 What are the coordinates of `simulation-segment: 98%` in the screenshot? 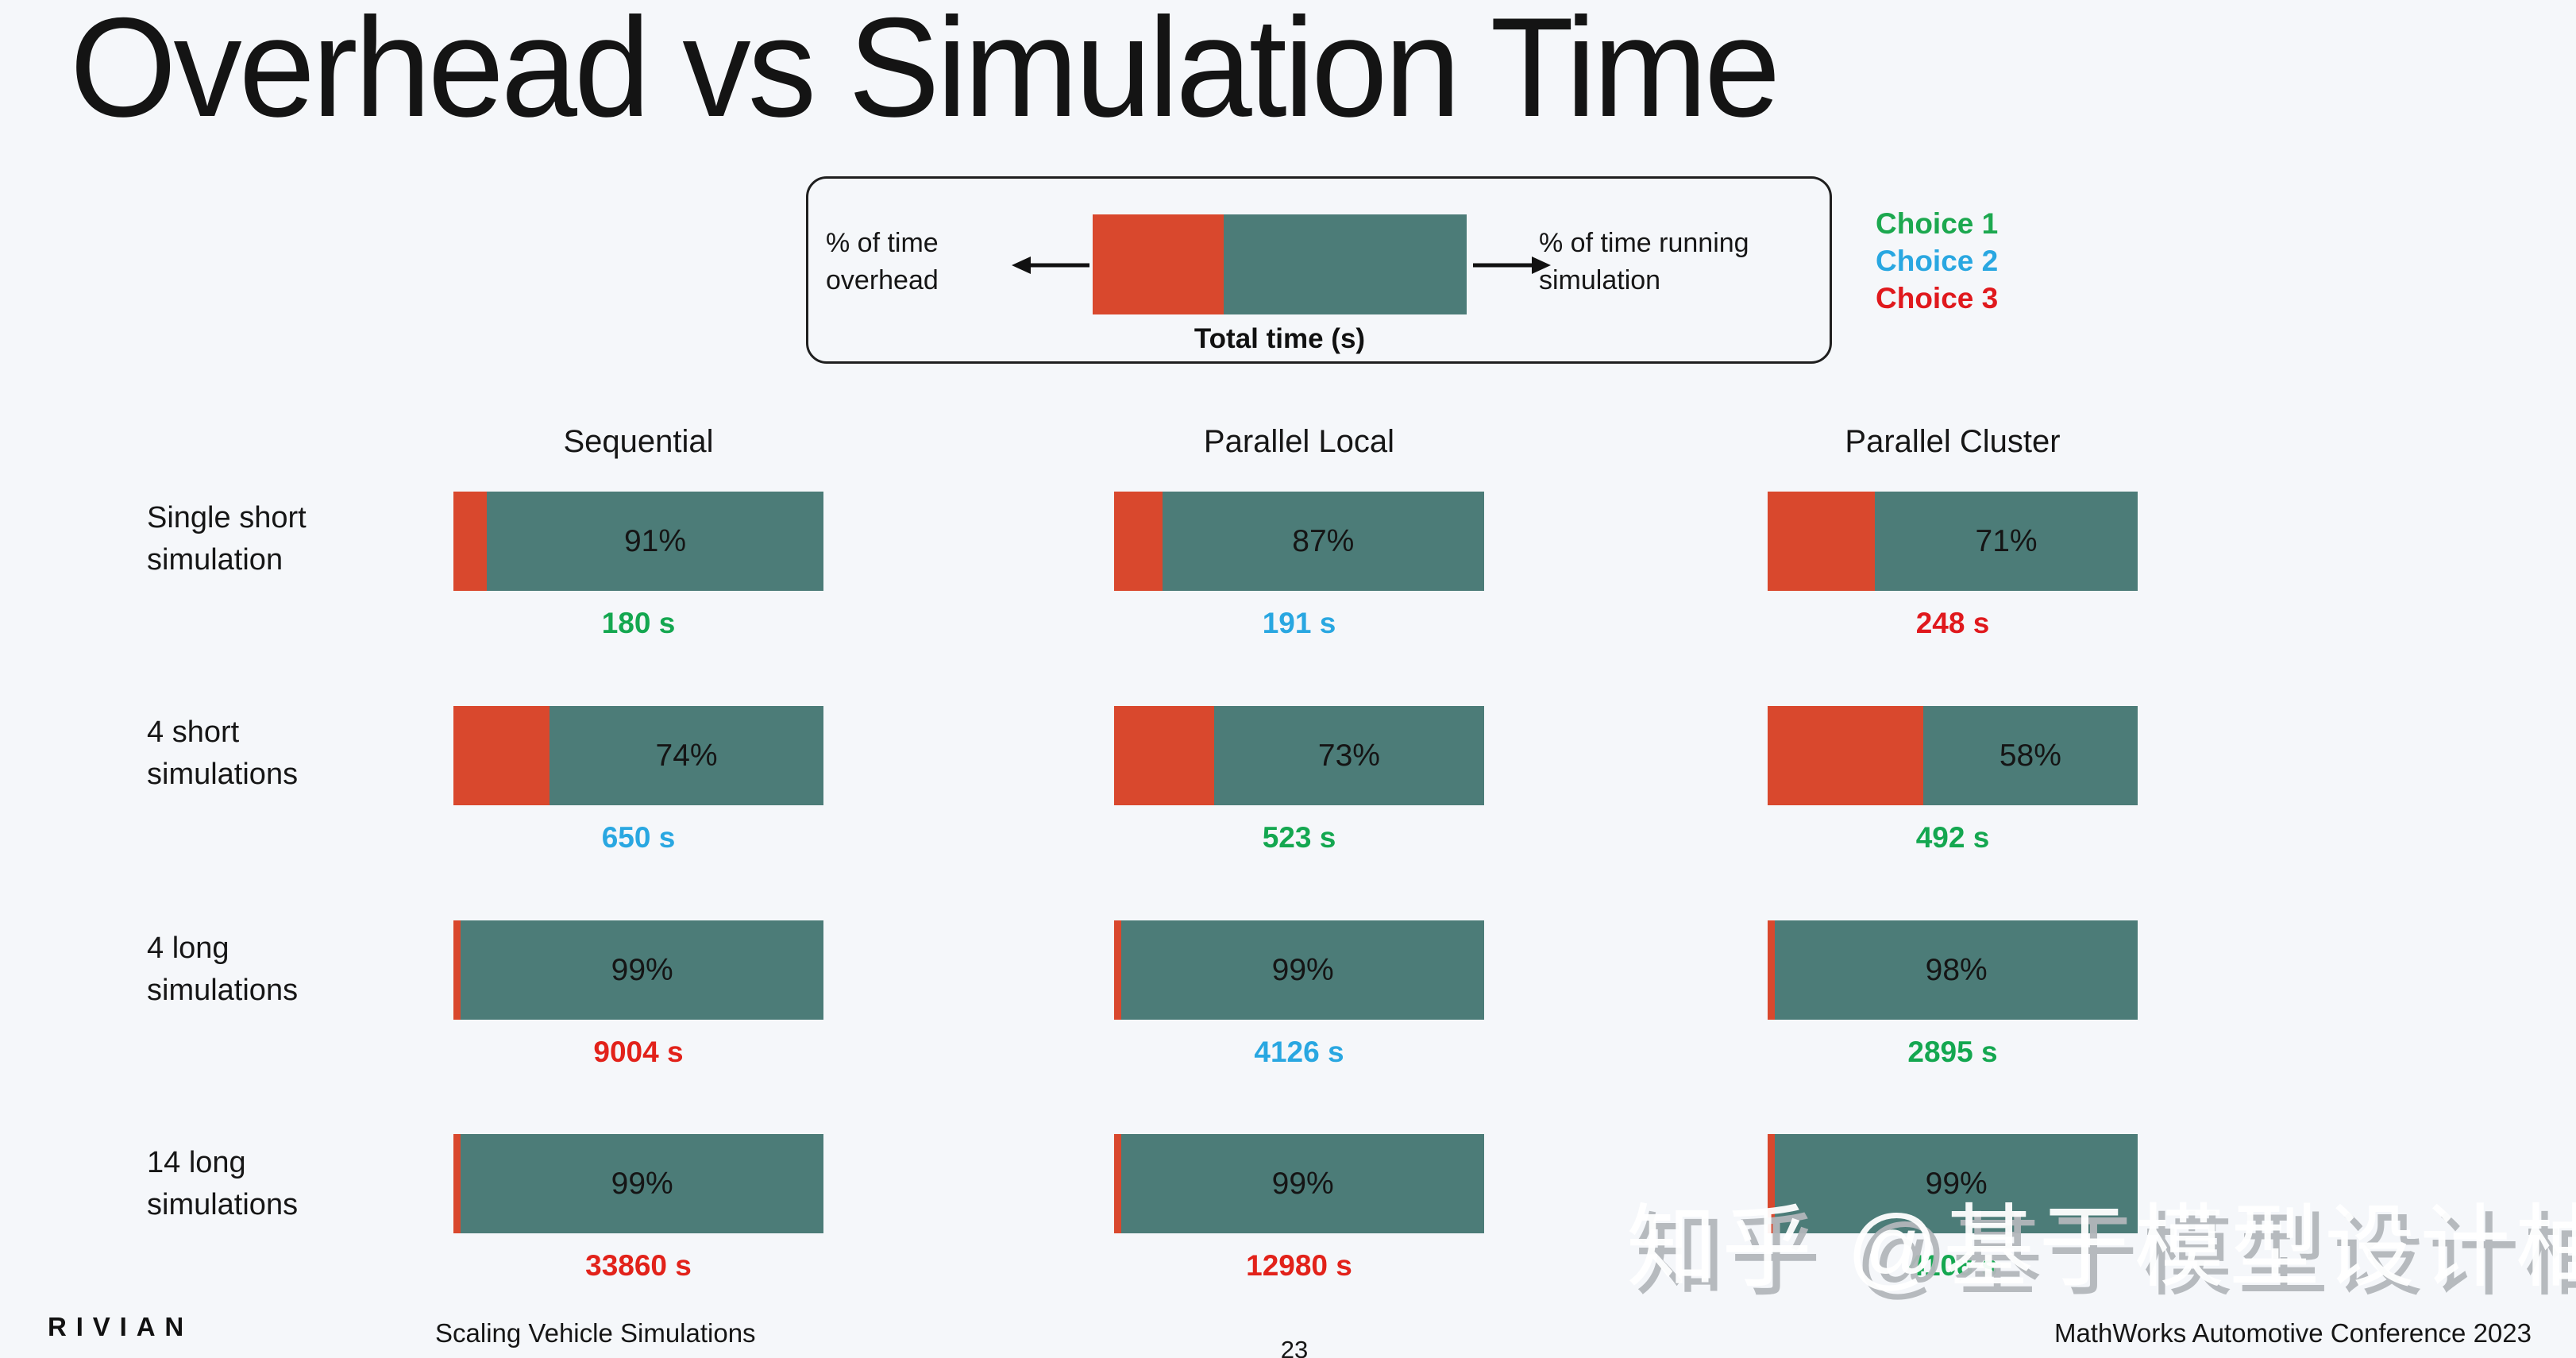 It's located at (1957, 970).